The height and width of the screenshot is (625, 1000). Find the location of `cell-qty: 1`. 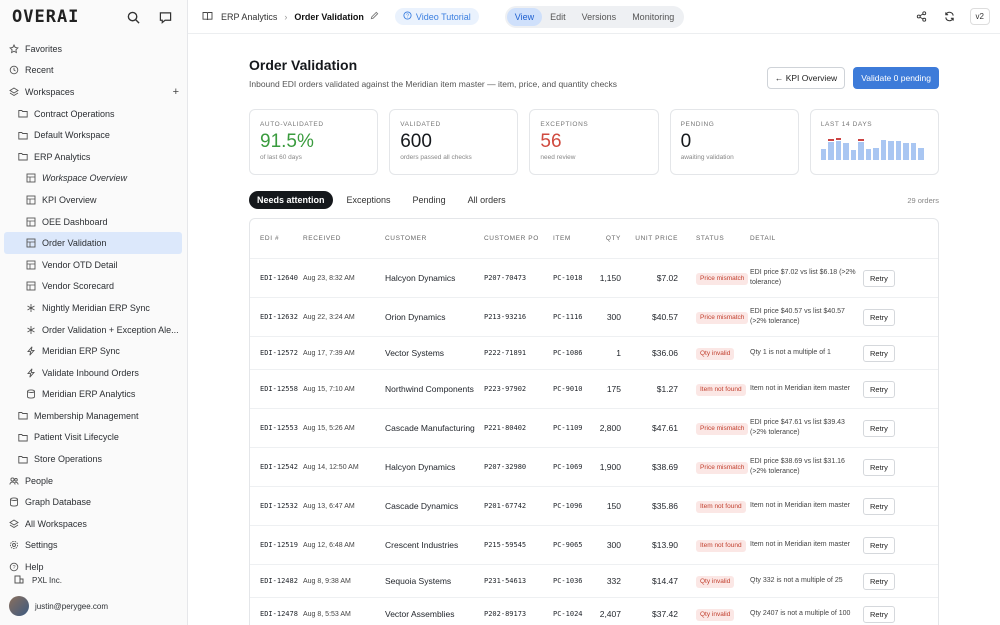

cell-qty: 1 is located at coordinates (618, 353).